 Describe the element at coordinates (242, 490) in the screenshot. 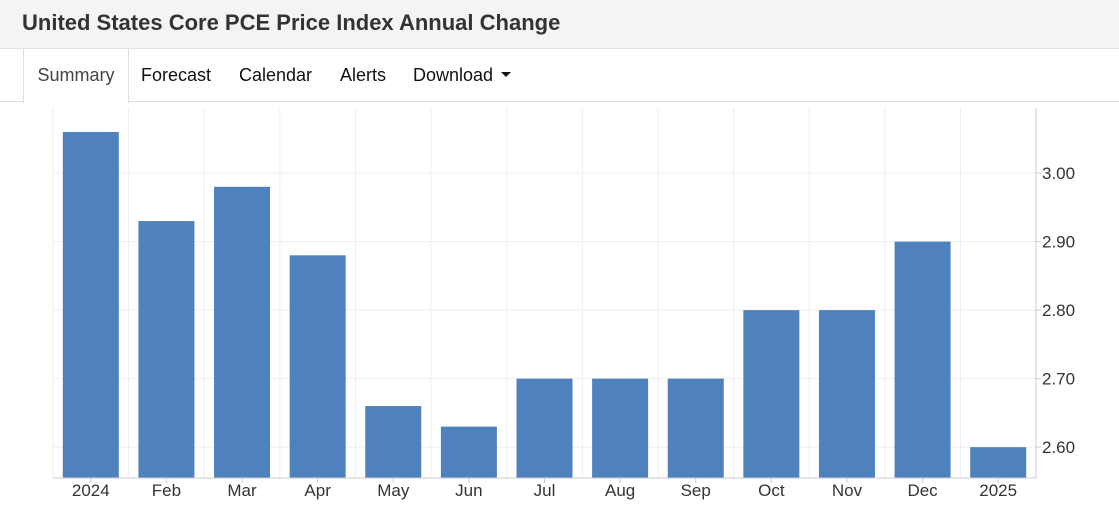

I see `x-tick-label: Mar` at that location.